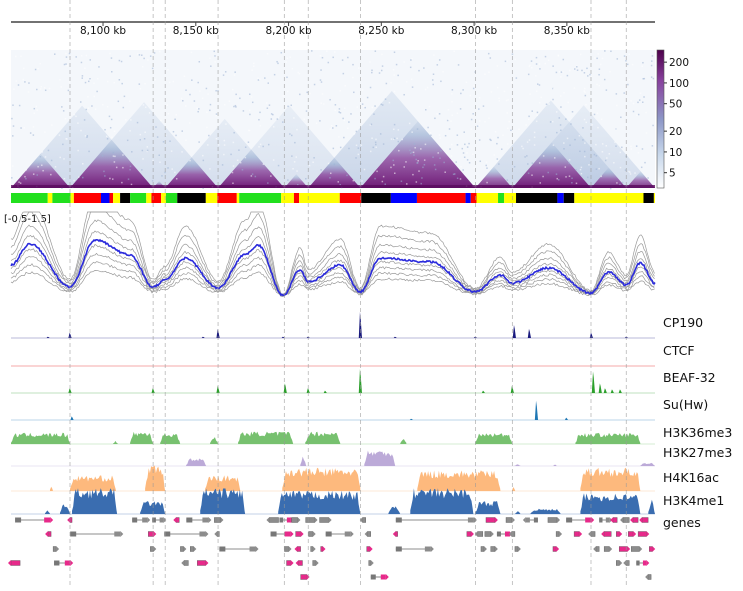  I want to click on chromatin-states-track, so click(333, 198).